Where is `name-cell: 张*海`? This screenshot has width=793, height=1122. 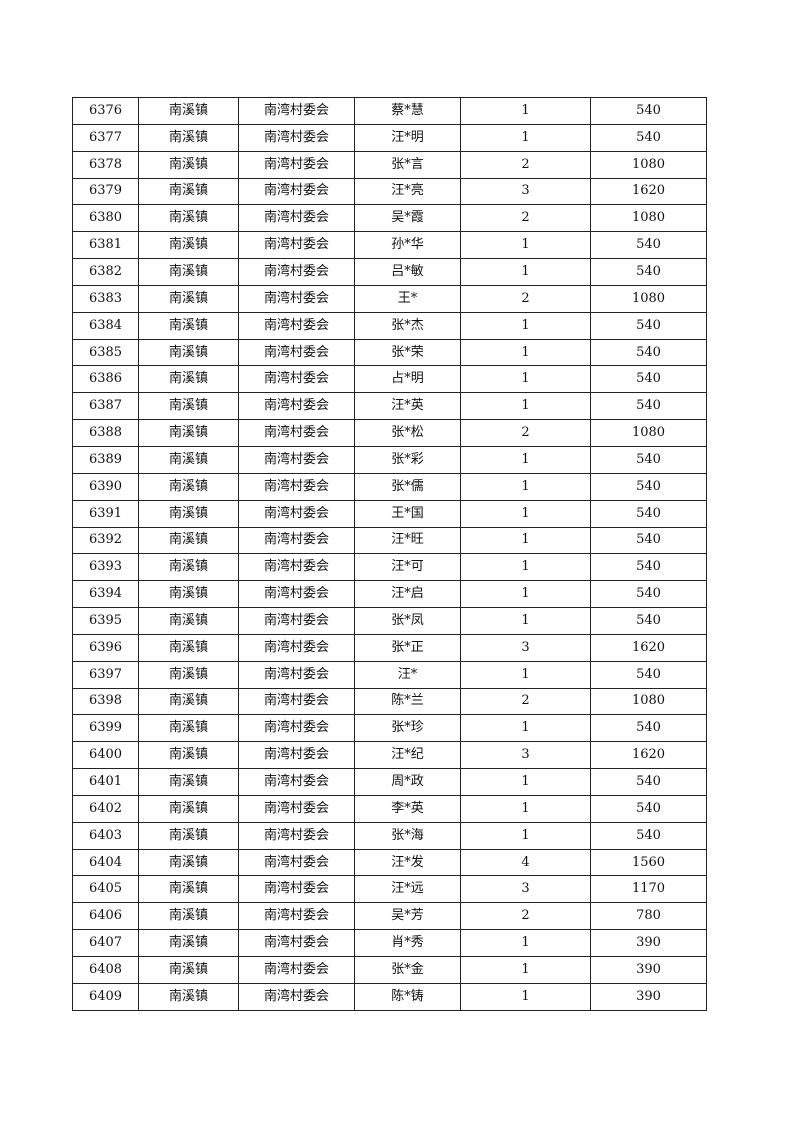 name-cell: 张*海 is located at coordinates (407, 835).